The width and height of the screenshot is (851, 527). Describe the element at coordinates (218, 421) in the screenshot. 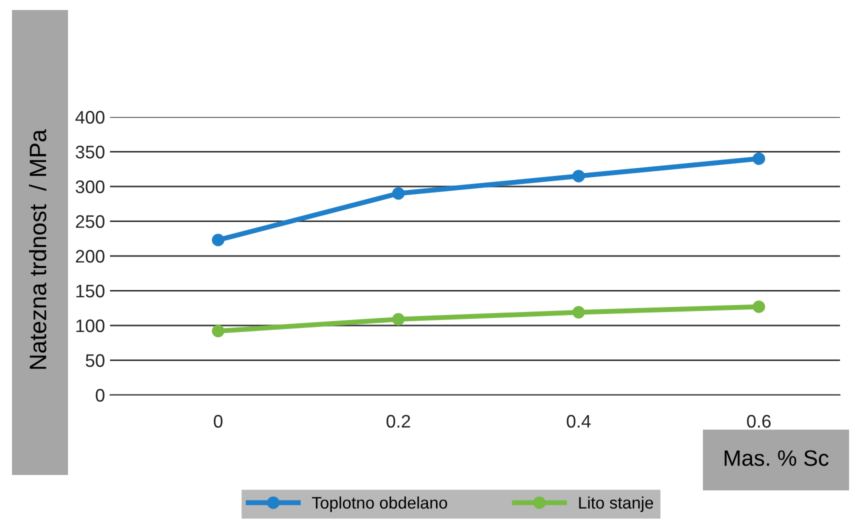

I see `x-tick-label: 0` at that location.